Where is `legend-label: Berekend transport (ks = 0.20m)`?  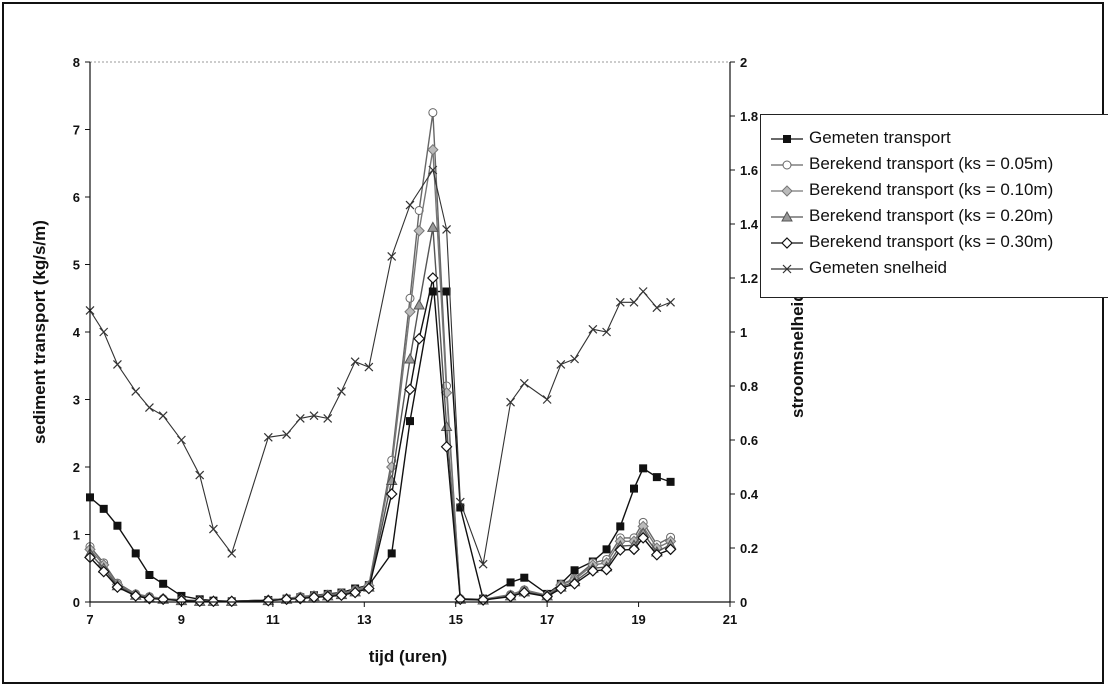 legend-label: Berekend transport (ks = 0.20m) is located at coordinates (931, 215).